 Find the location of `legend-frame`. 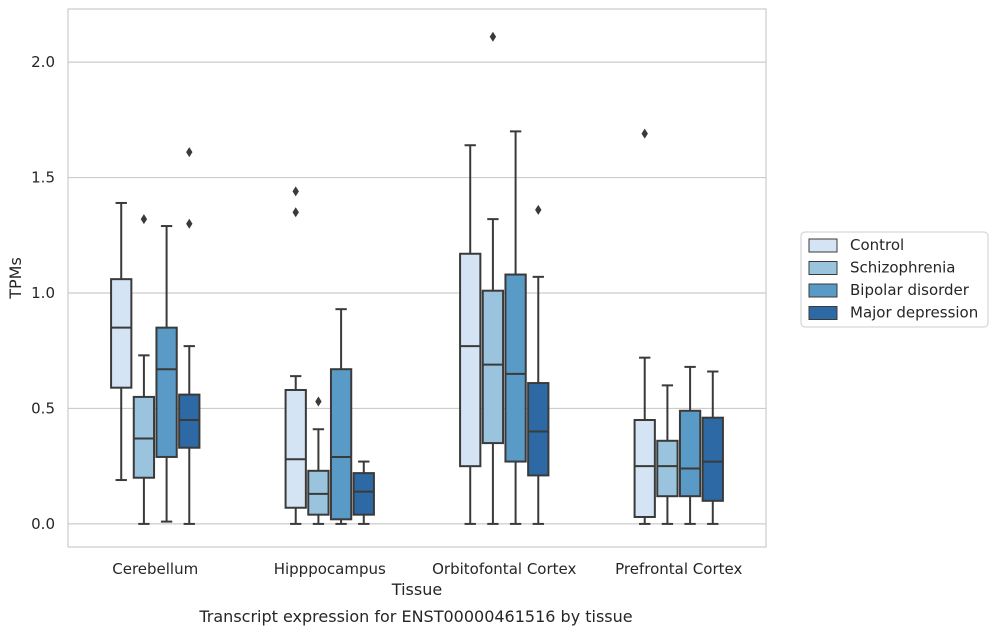

legend-frame is located at coordinates (894, 279).